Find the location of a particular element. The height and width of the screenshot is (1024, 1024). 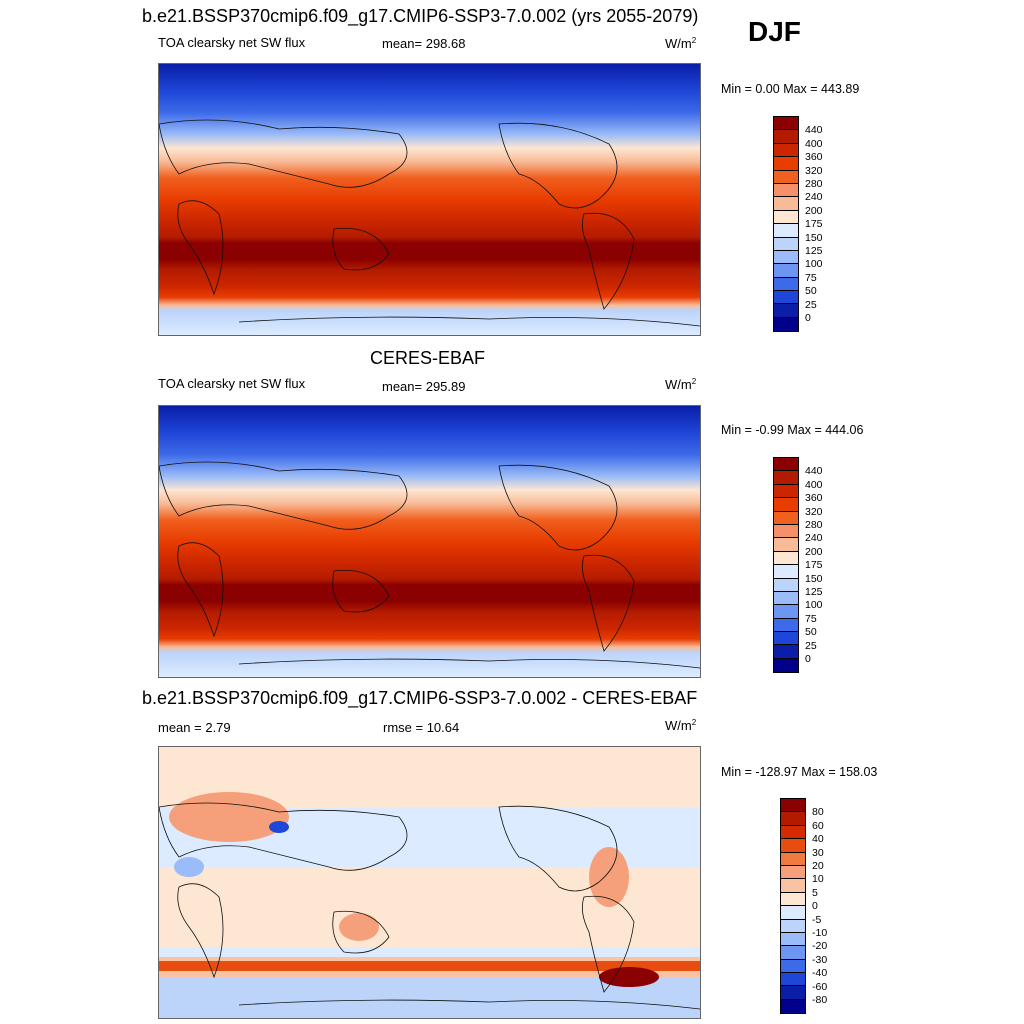

colorbar-tick-label: 175 is located at coordinates (814, 224).